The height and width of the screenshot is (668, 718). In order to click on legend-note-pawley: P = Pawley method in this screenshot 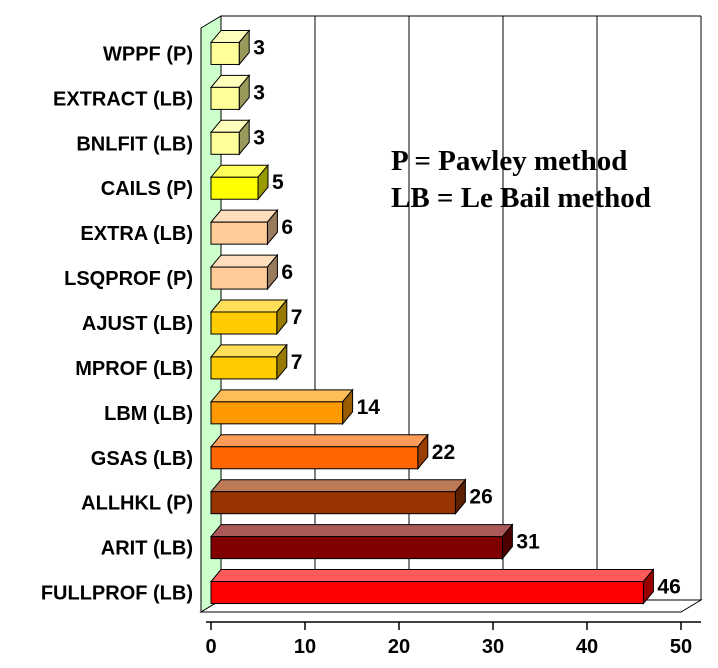, I will do `click(509, 161)`.